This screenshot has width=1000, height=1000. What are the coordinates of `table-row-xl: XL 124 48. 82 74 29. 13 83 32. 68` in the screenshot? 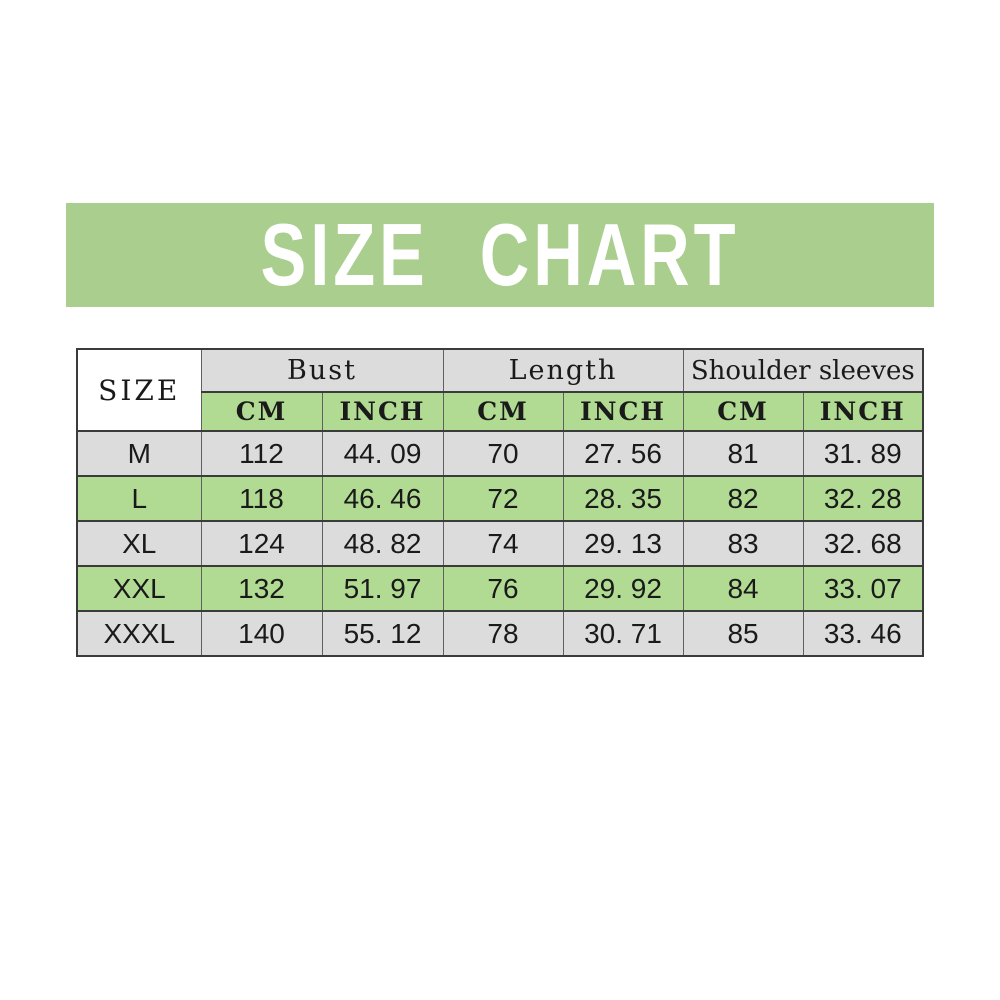 It's located at (500, 543).